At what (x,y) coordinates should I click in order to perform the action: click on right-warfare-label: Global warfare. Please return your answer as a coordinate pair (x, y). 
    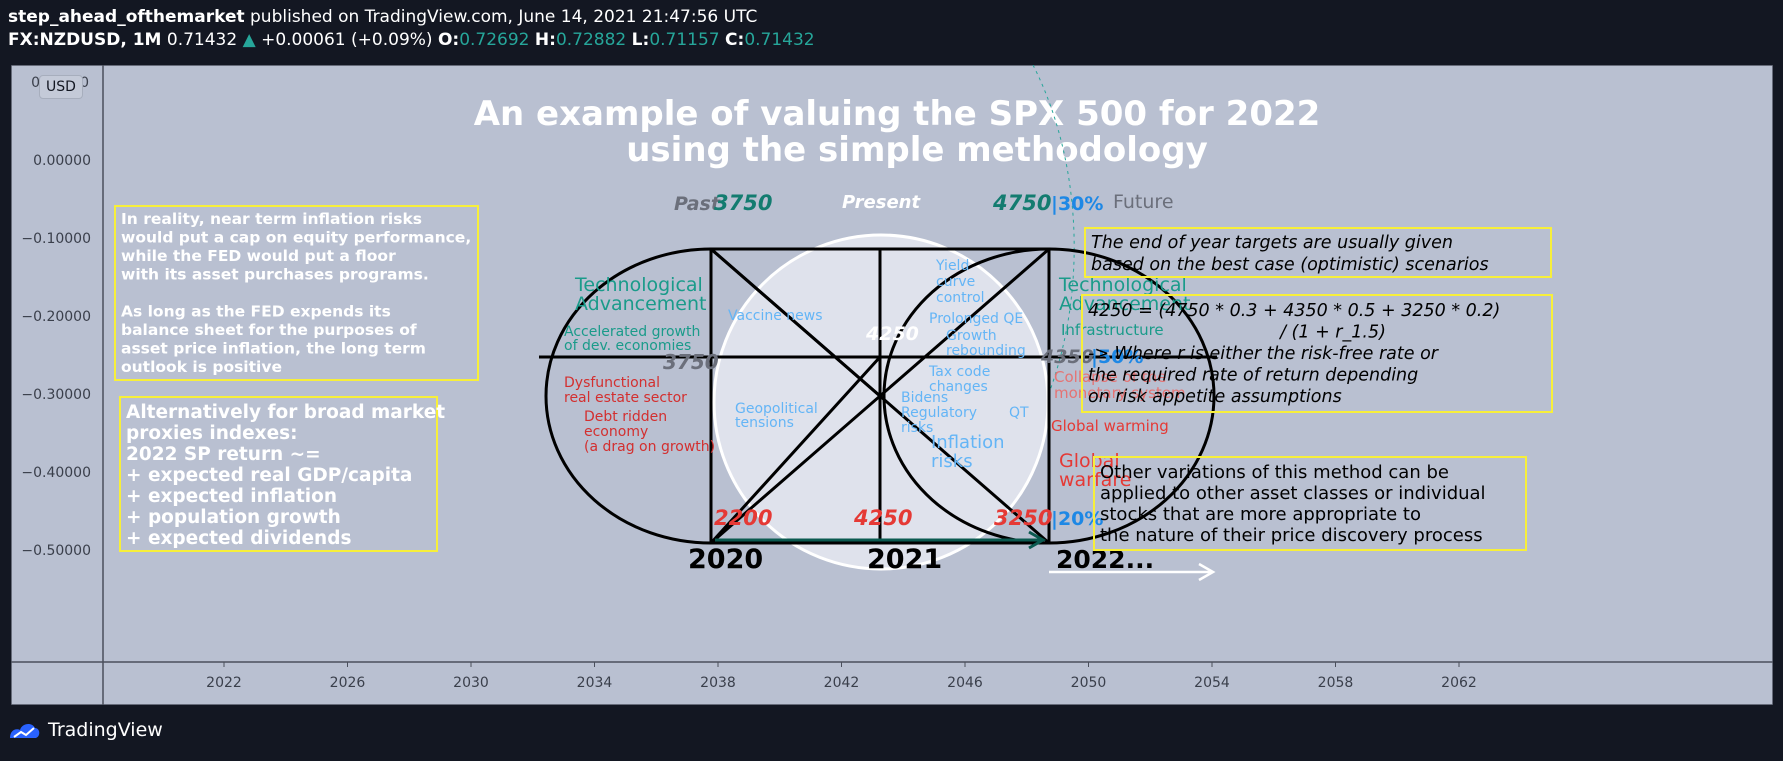
    Looking at the image, I should click on (1095, 470).